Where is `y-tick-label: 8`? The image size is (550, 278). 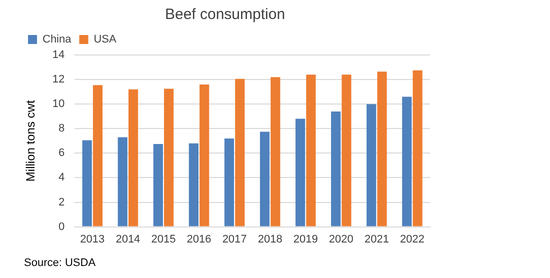 y-tick-label: 8 is located at coordinates (61, 128).